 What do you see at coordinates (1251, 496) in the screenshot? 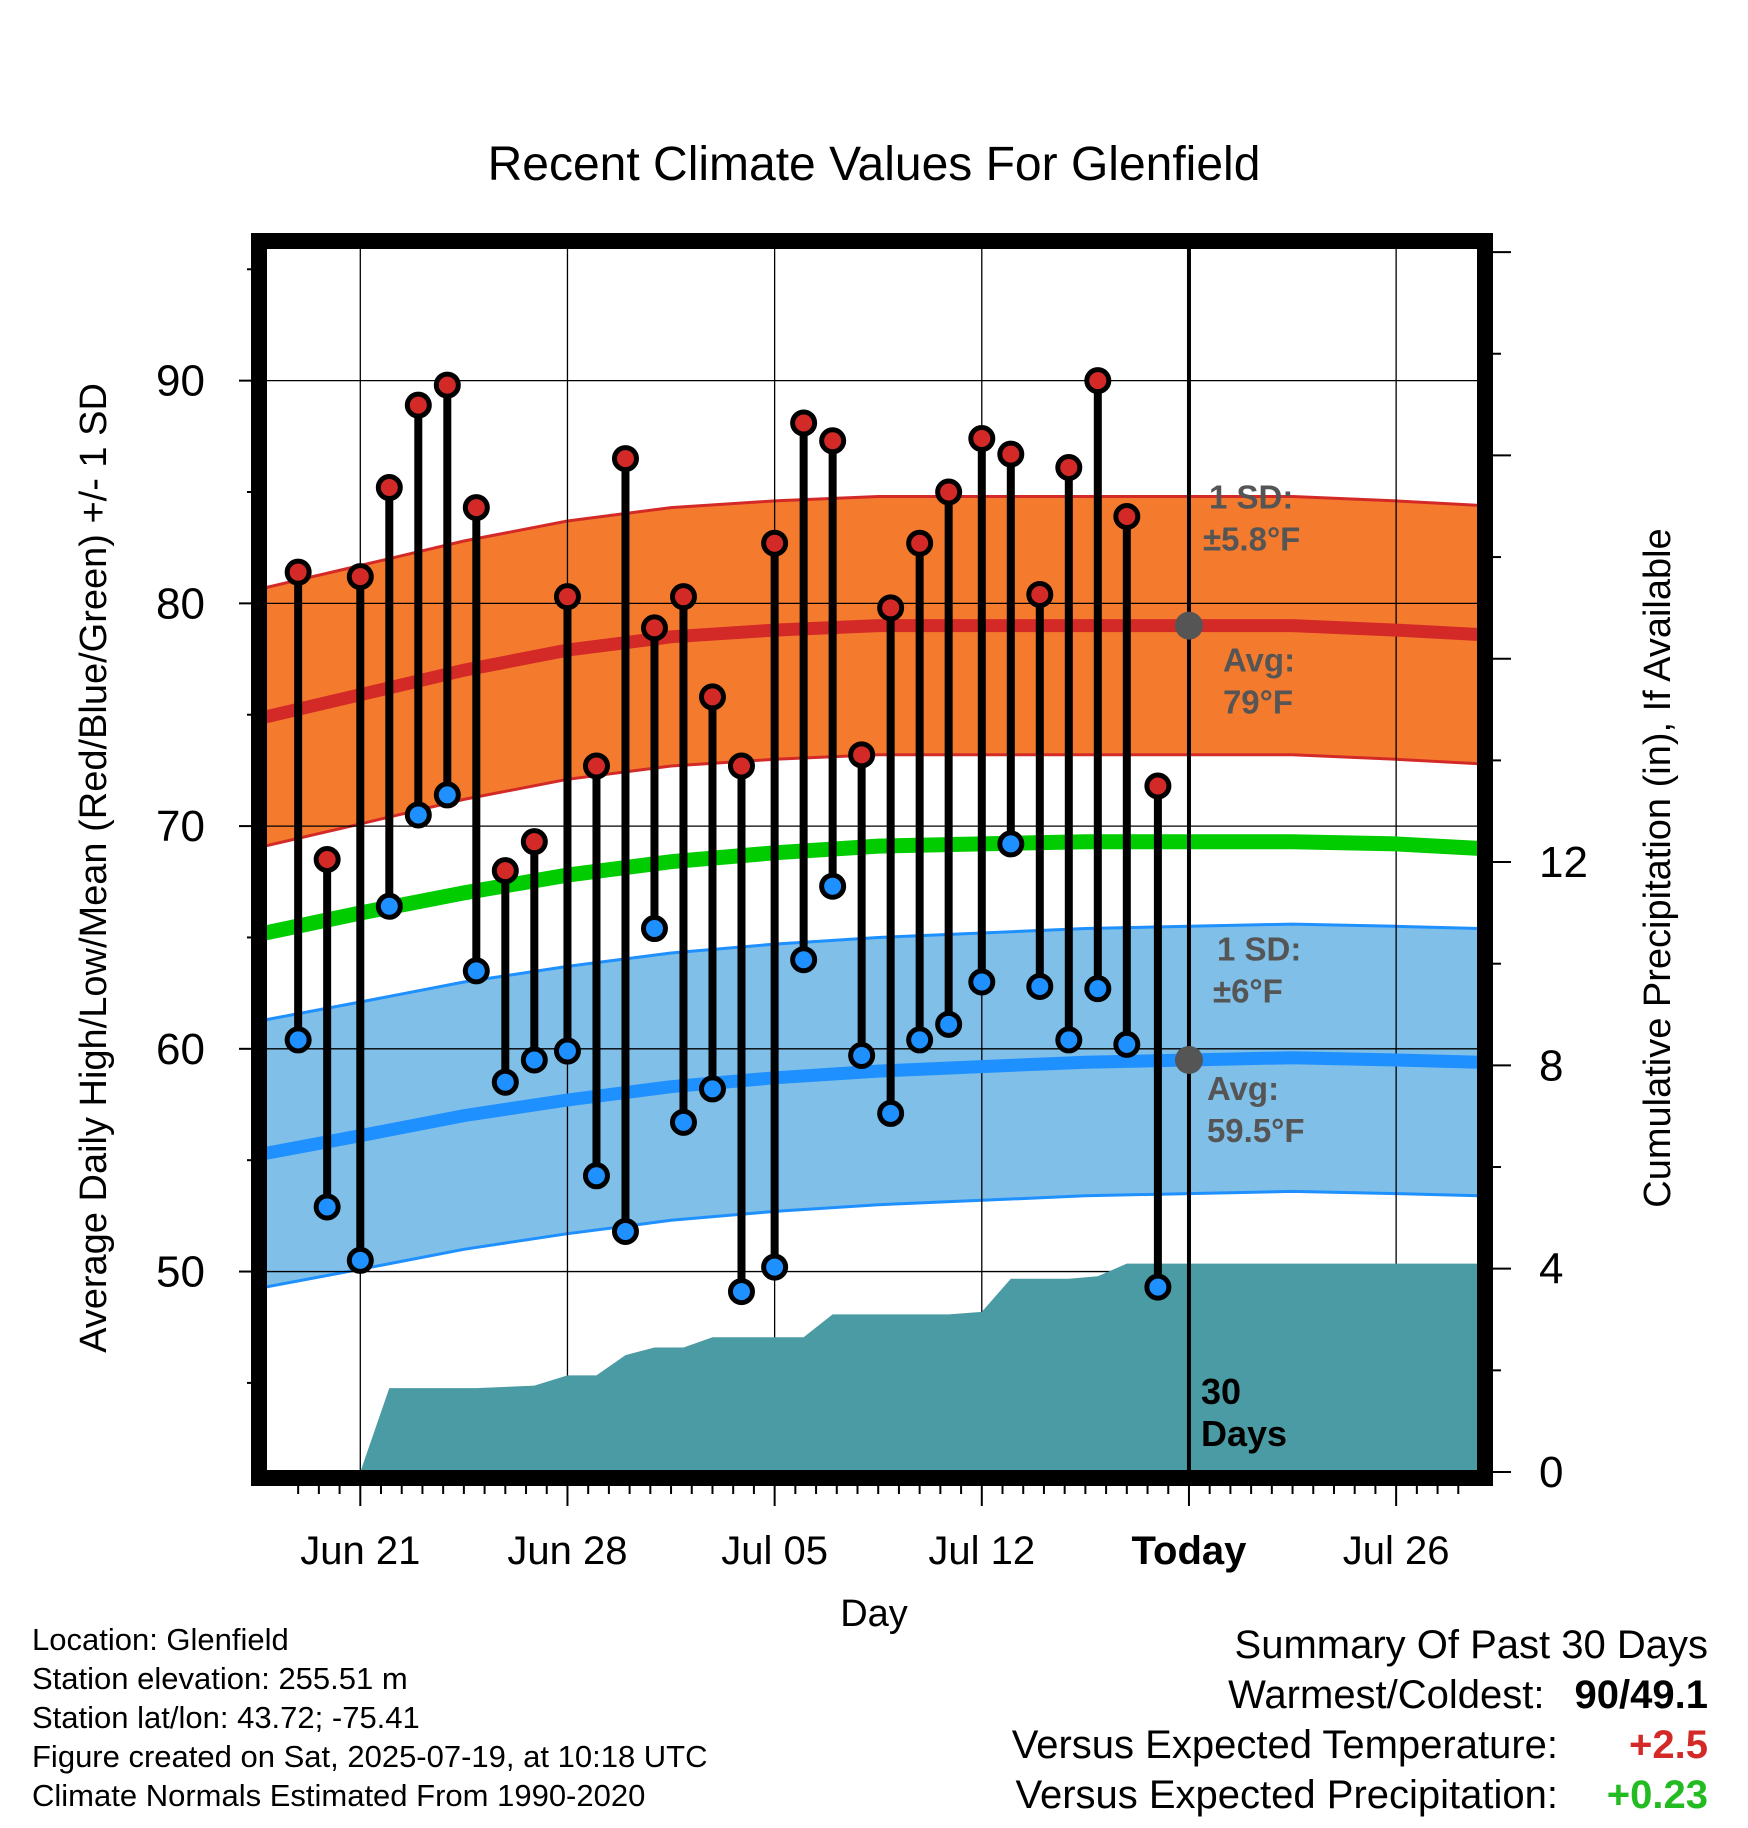
I see `high-sd-label: 1 SD:` at bounding box center [1251, 496].